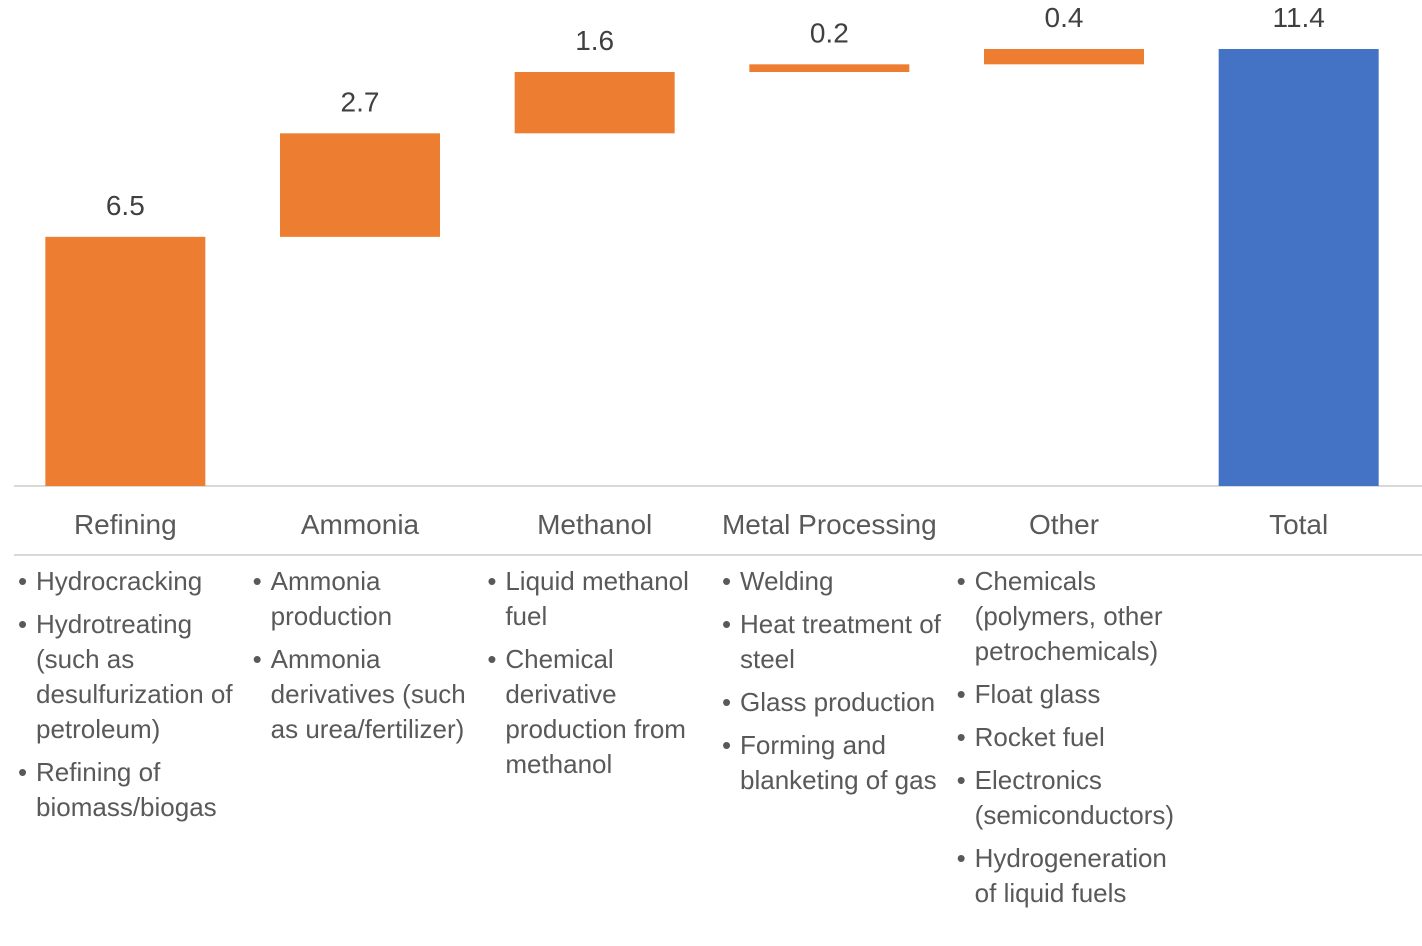  Describe the element at coordinates (605, 599) in the screenshot. I see `note-item: Liquid methanol fuel` at that location.